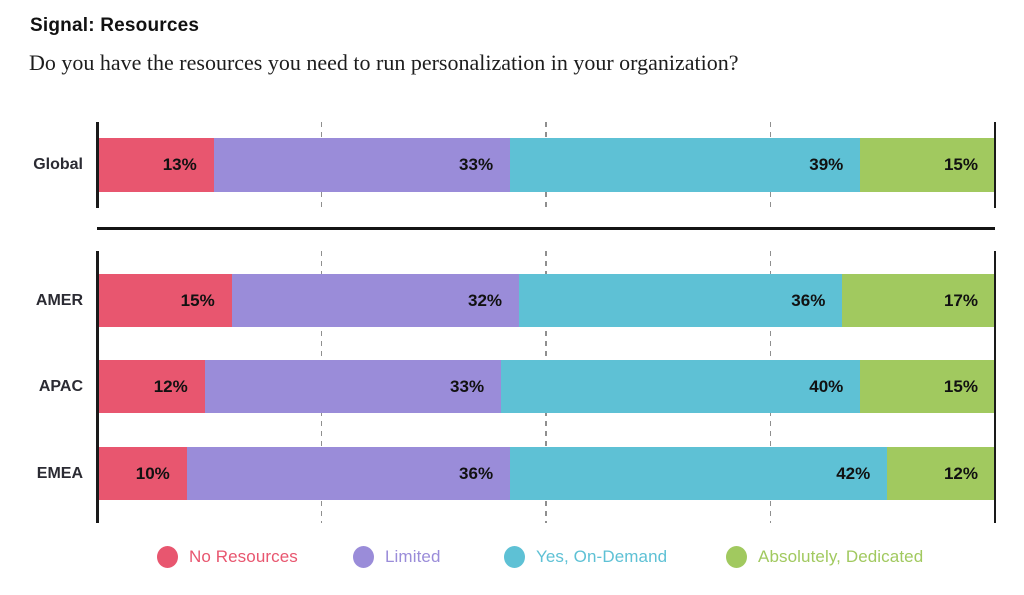  I want to click on bar-segment-no-resources-global: 13%, so click(155, 165).